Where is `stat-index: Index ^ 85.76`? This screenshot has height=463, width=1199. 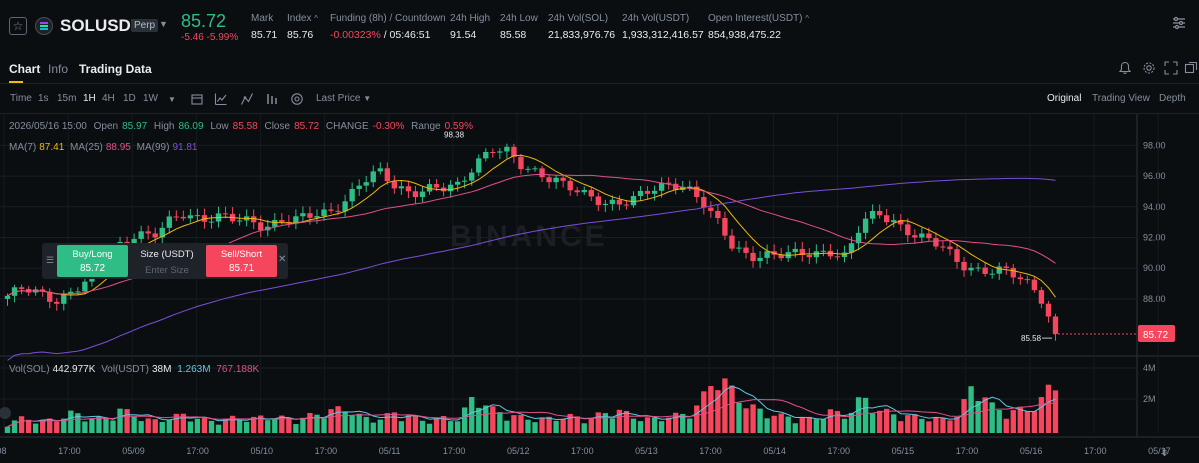 stat-index: Index ^ 85.76 is located at coordinates (302, 27).